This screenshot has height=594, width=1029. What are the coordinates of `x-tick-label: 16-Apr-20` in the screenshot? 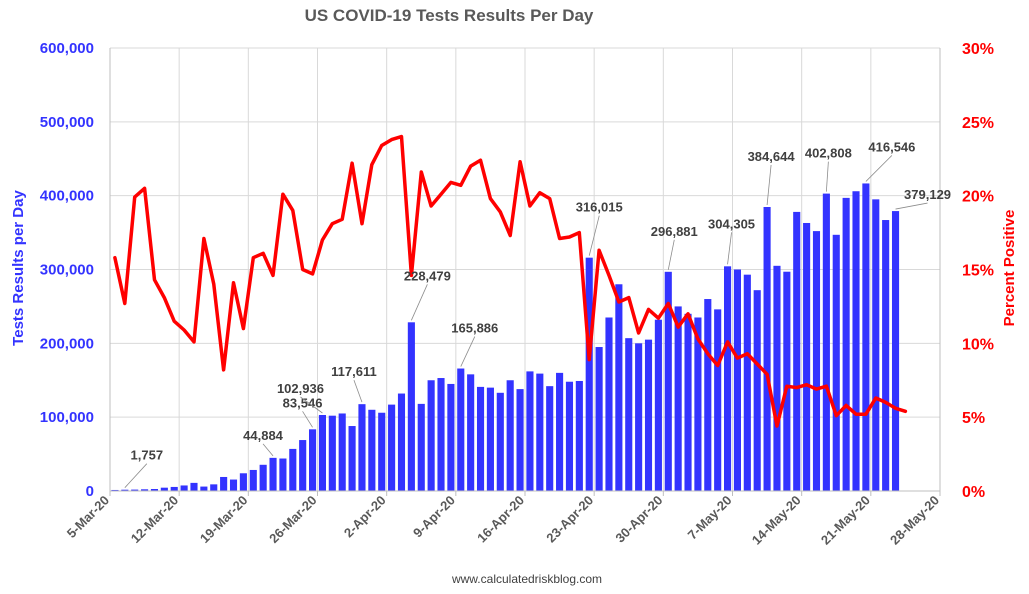 It's located at (500, 519).